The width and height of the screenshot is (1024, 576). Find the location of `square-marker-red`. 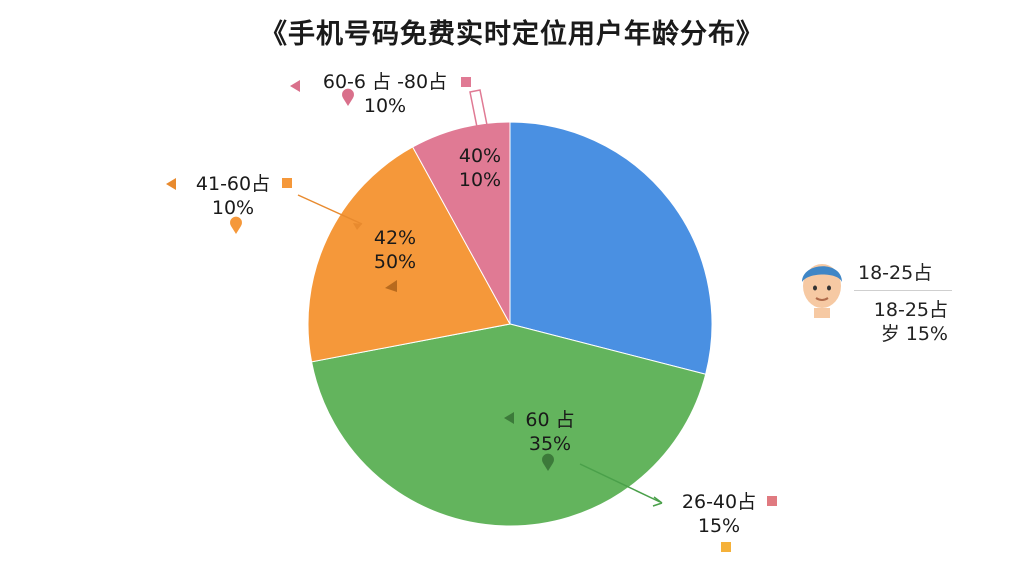

square-marker-red is located at coordinates (772, 501).